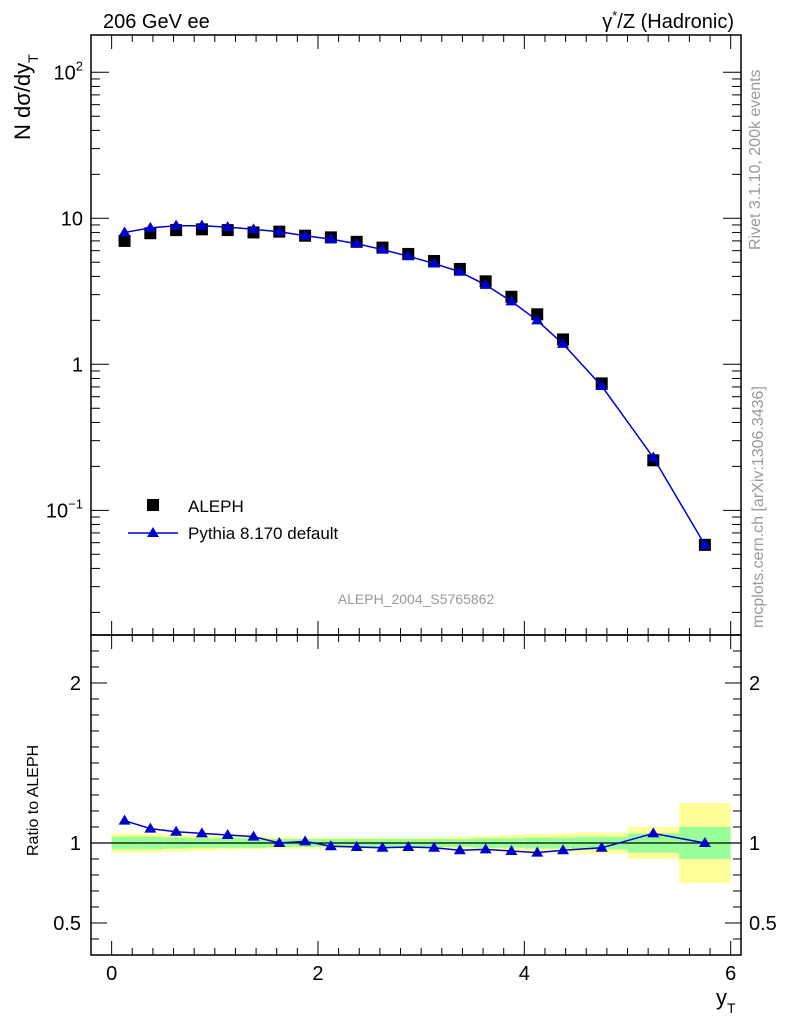  I want to click on legend-label-aleph: ALEPH, so click(216, 506).